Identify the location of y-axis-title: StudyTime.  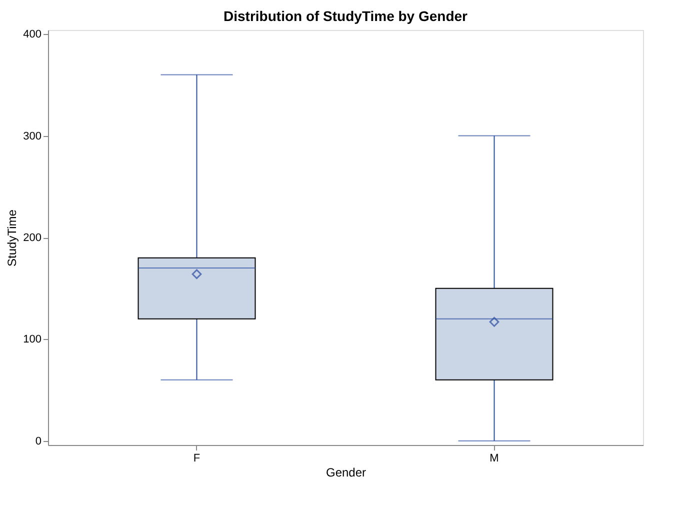
(12, 237).